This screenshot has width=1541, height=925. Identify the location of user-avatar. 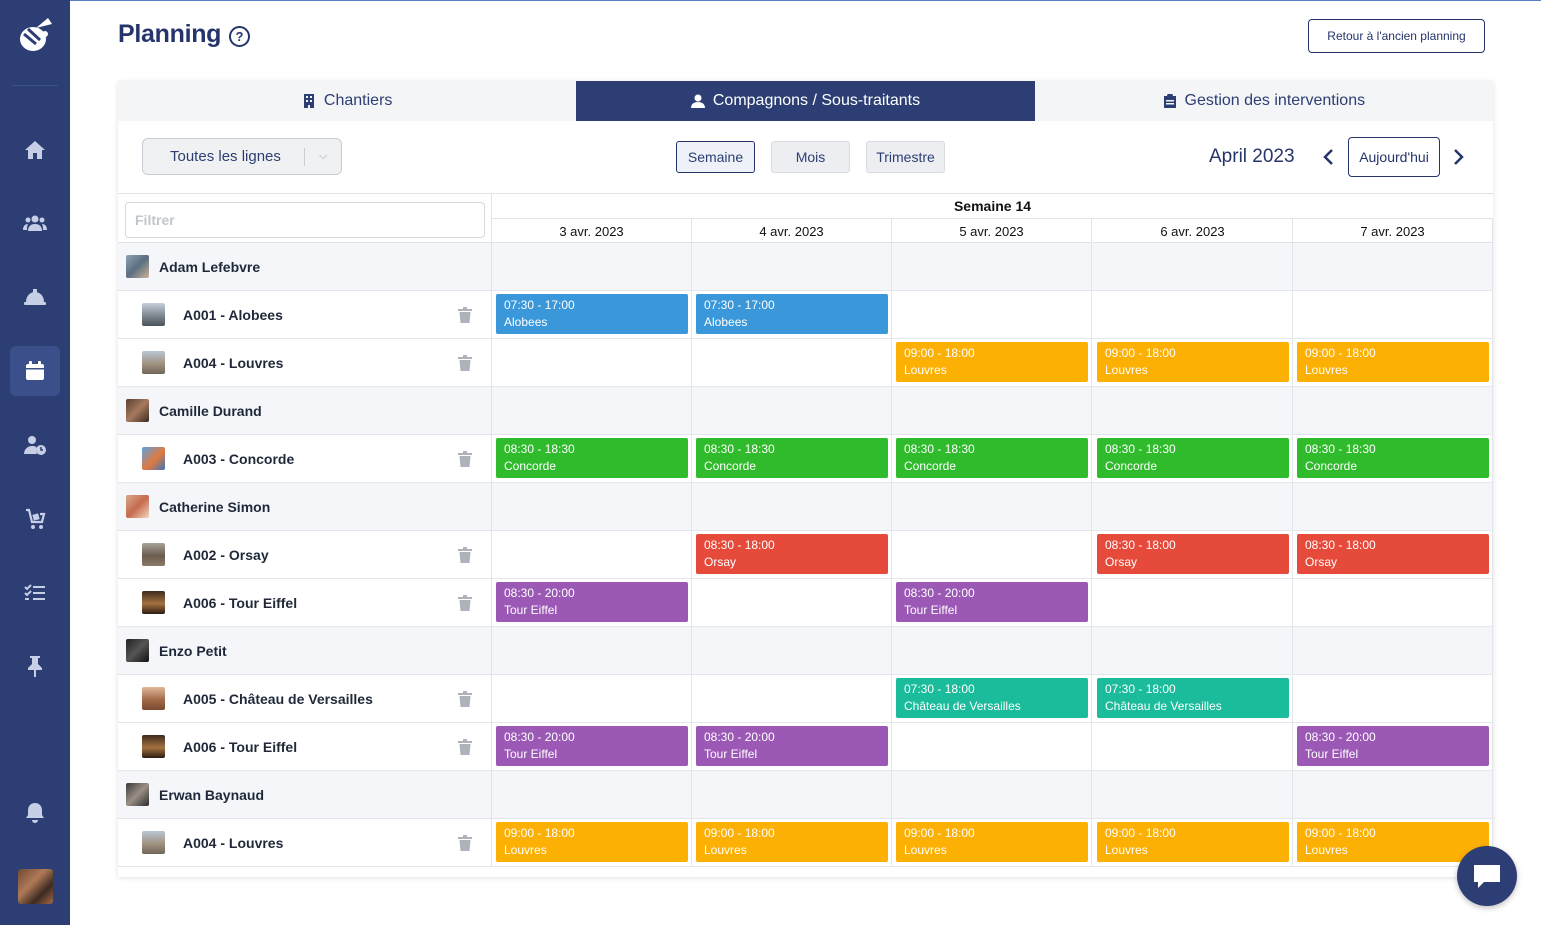
(35, 886).